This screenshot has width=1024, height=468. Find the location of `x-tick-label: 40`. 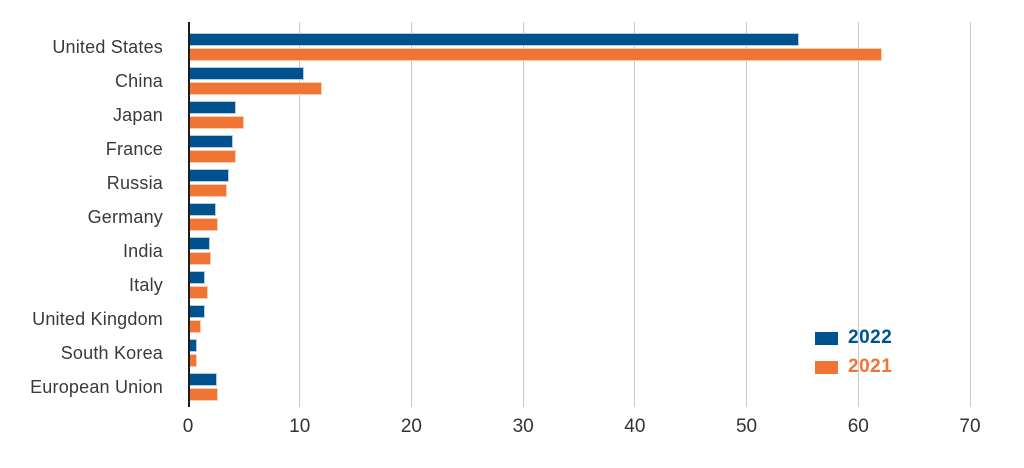

x-tick-label: 40 is located at coordinates (635, 426).